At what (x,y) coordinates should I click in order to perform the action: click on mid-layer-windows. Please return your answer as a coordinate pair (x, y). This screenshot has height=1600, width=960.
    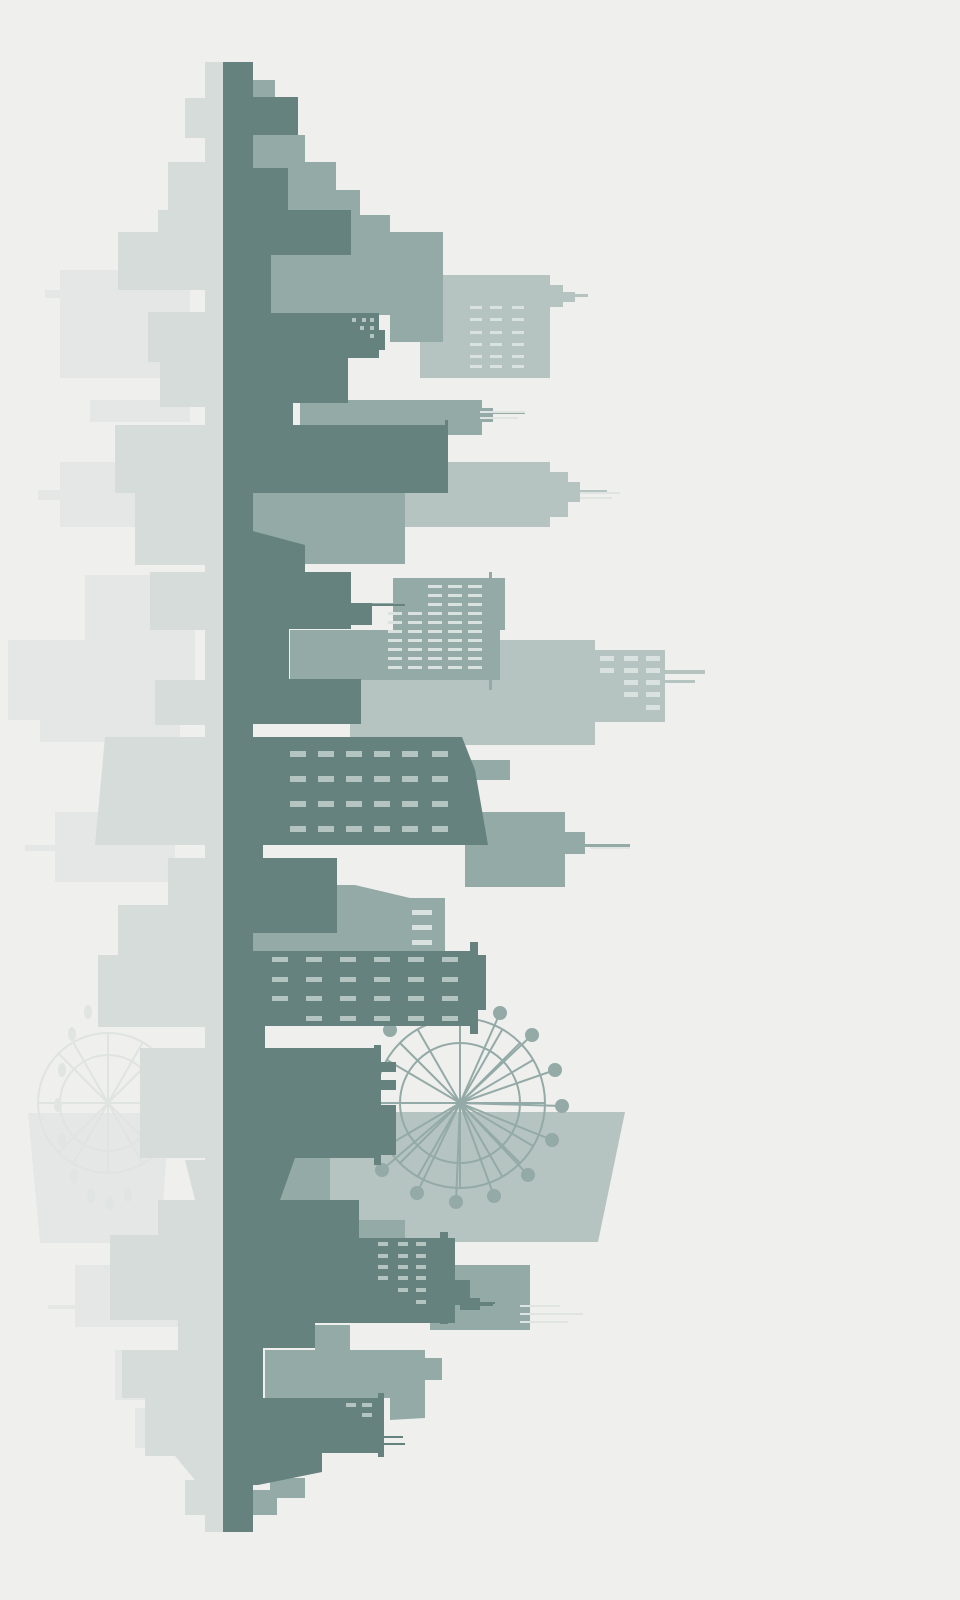
    Looking at the image, I should click on (536, 625).